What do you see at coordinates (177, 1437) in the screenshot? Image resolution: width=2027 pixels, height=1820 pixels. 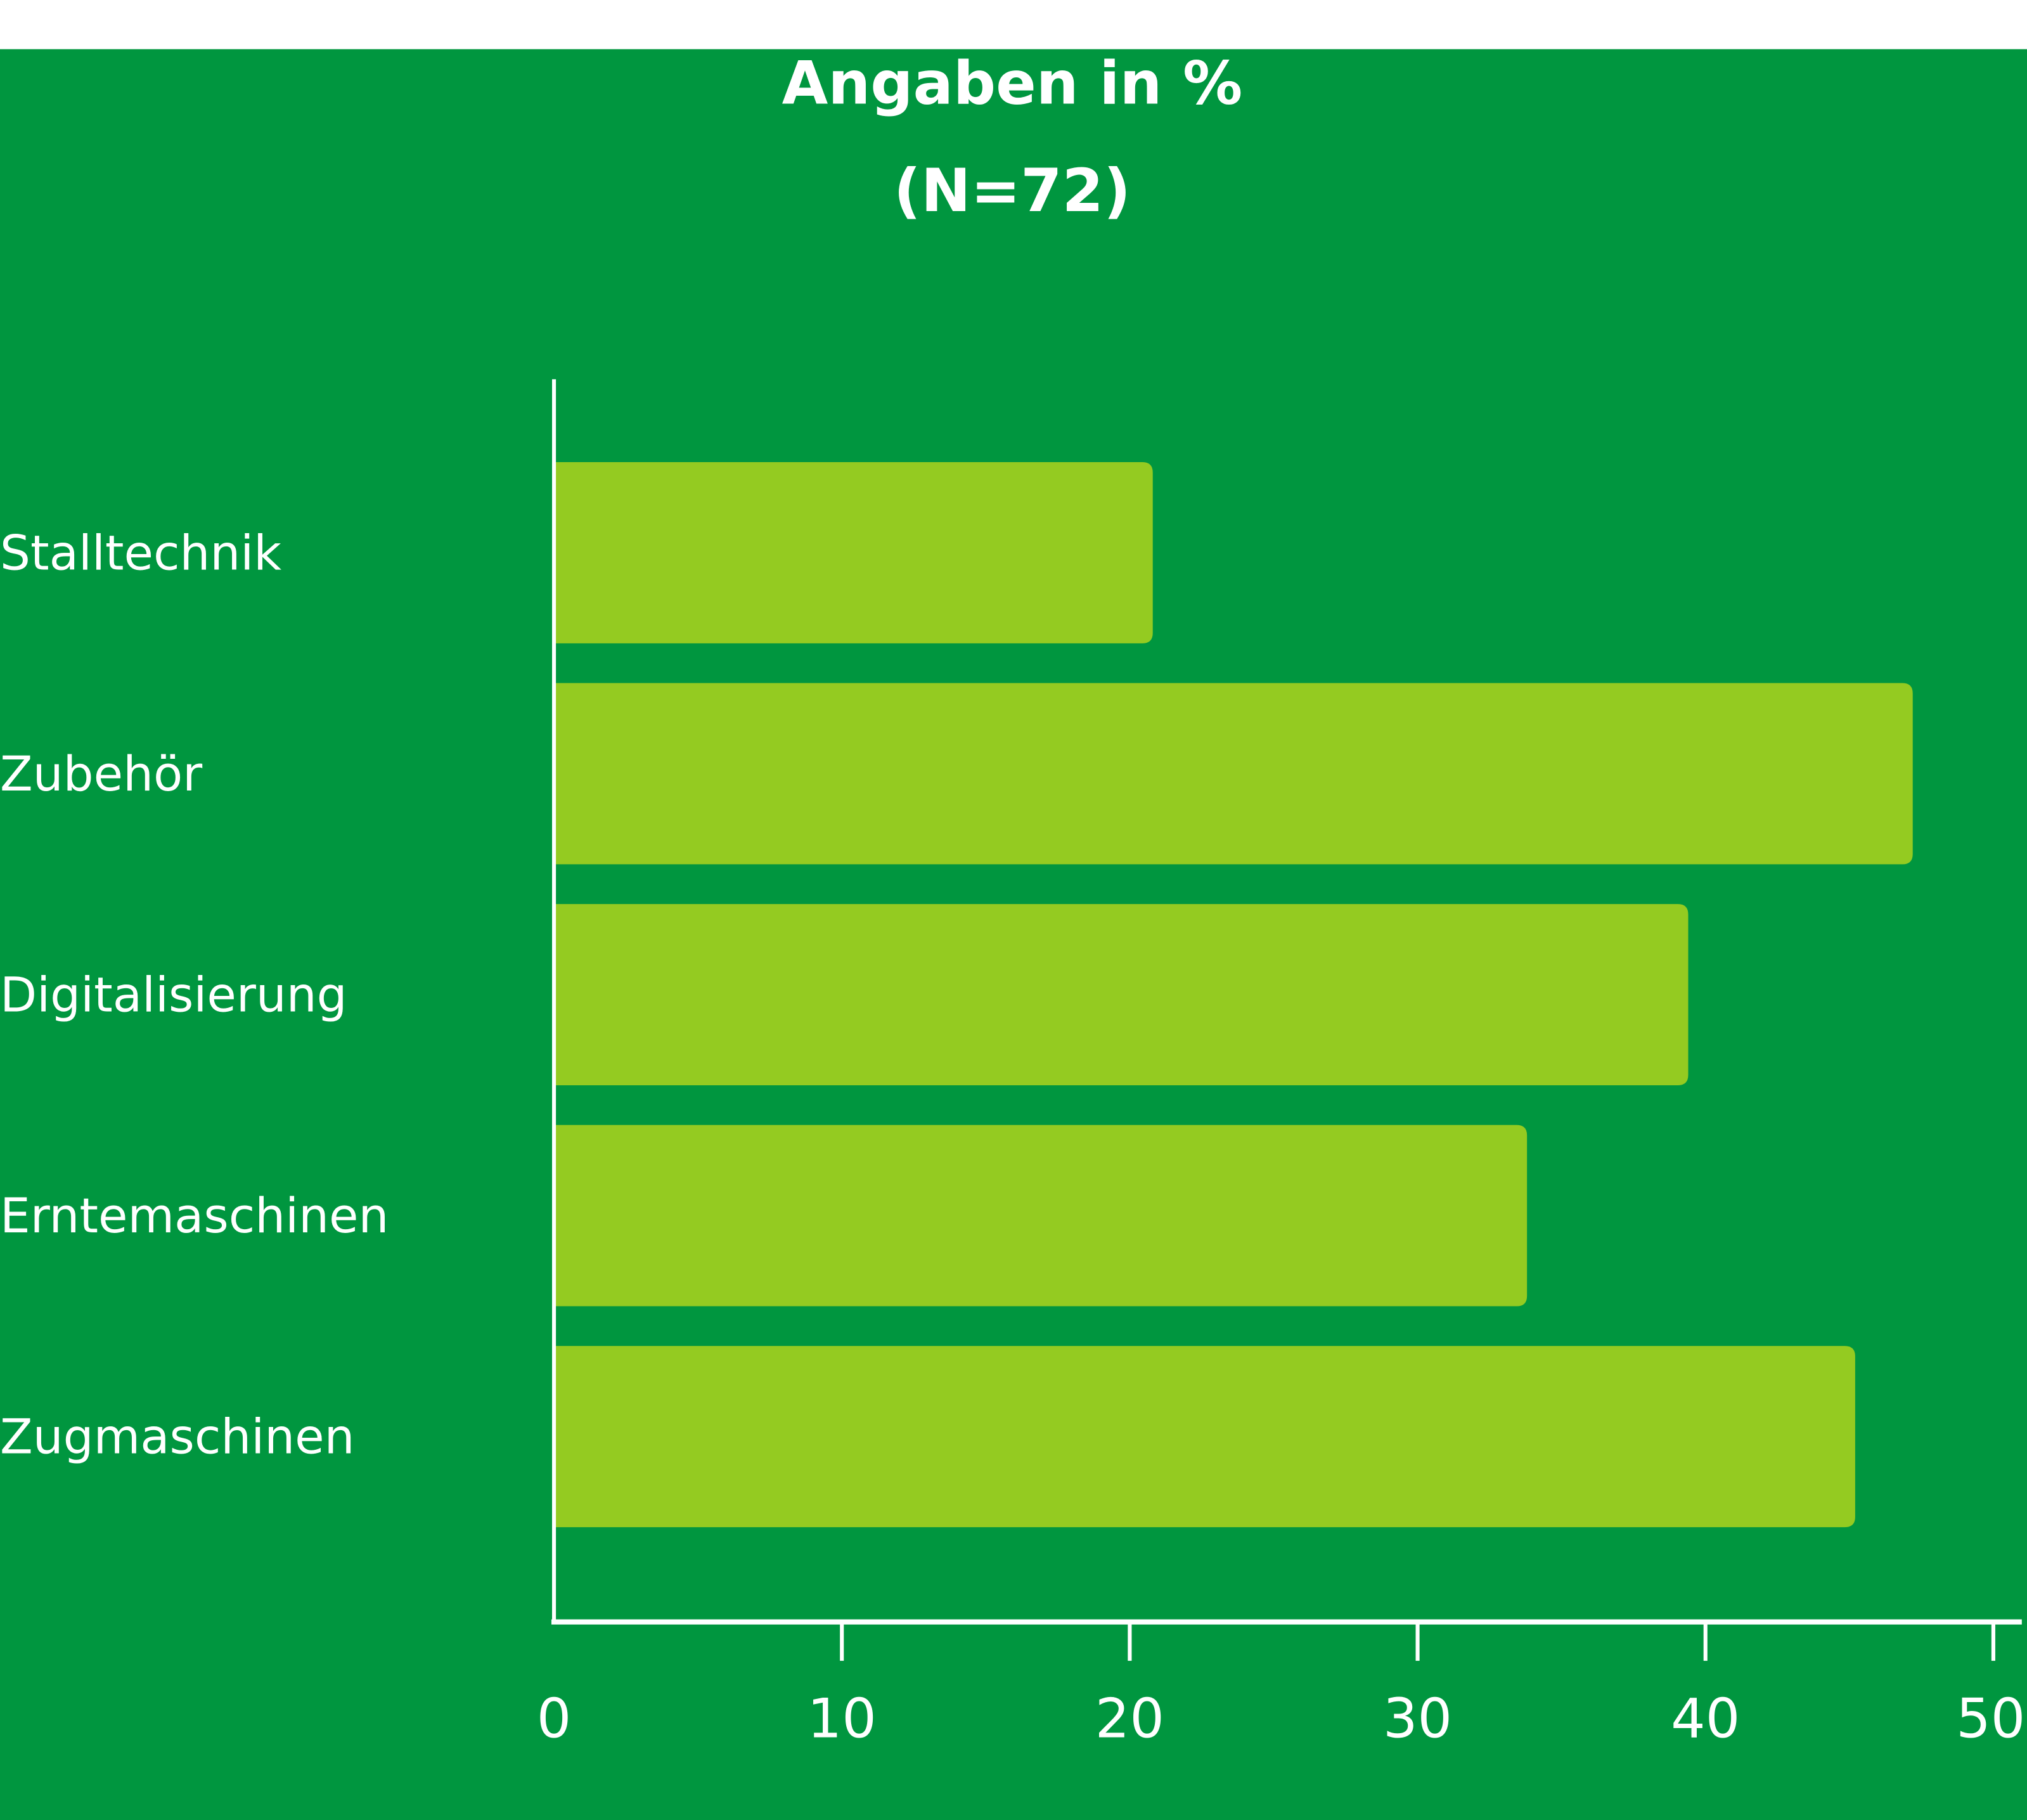 I see `category-label: Zugmaschinen` at bounding box center [177, 1437].